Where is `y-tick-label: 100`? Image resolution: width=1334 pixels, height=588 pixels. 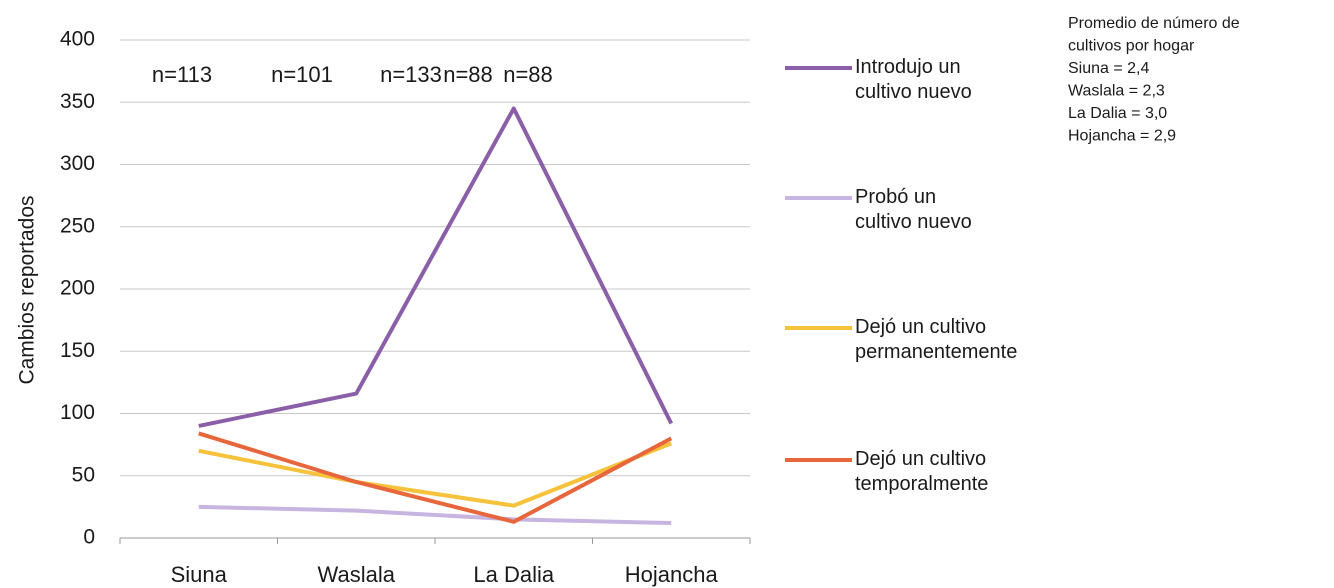 y-tick-label: 100 is located at coordinates (77, 412).